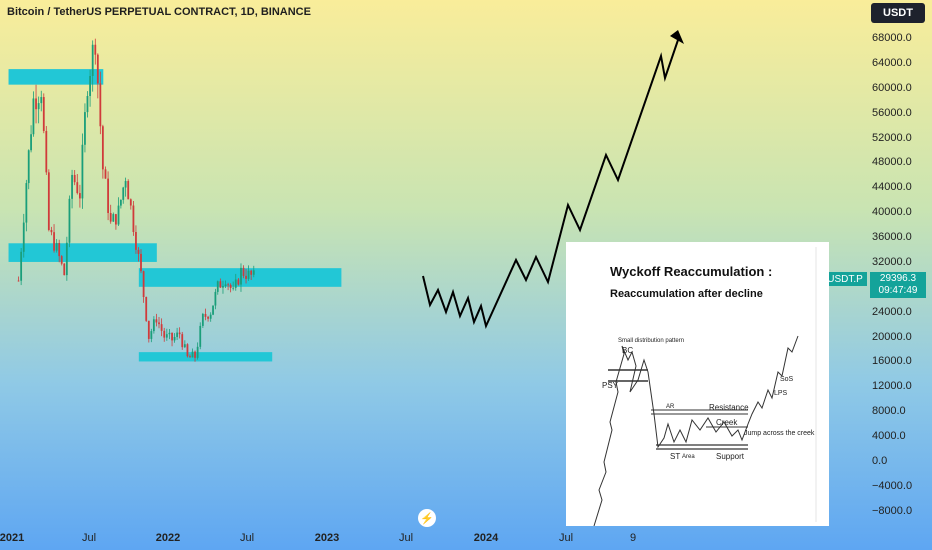 Image resolution: width=932 pixels, height=550 pixels. What do you see at coordinates (892, 162) in the screenshot?
I see `price-tick-label: 48000.0` at bounding box center [892, 162].